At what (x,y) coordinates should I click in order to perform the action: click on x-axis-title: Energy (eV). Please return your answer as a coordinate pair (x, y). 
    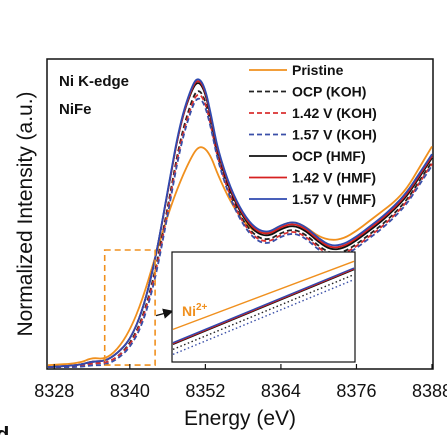
    Looking at the image, I should click on (240, 418).